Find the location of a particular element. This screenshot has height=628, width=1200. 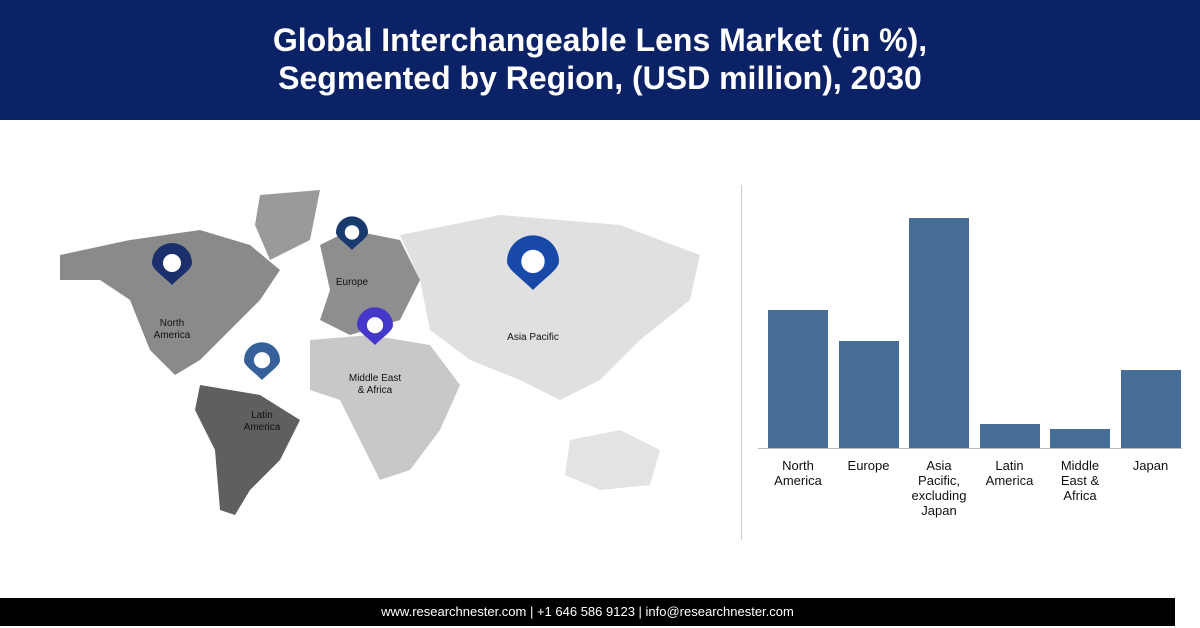

x-tick-label: Asia Pacific, excluding Japan is located at coordinates (939, 488).